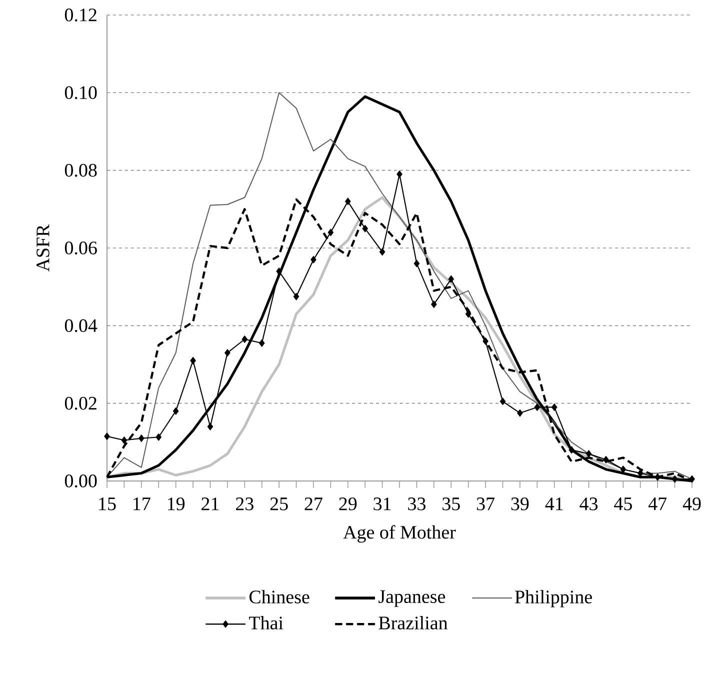 The width and height of the screenshot is (705, 693). What do you see at coordinates (81, 325) in the screenshot?
I see `y-tick-label: 0.04` at bounding box center [81, 325].